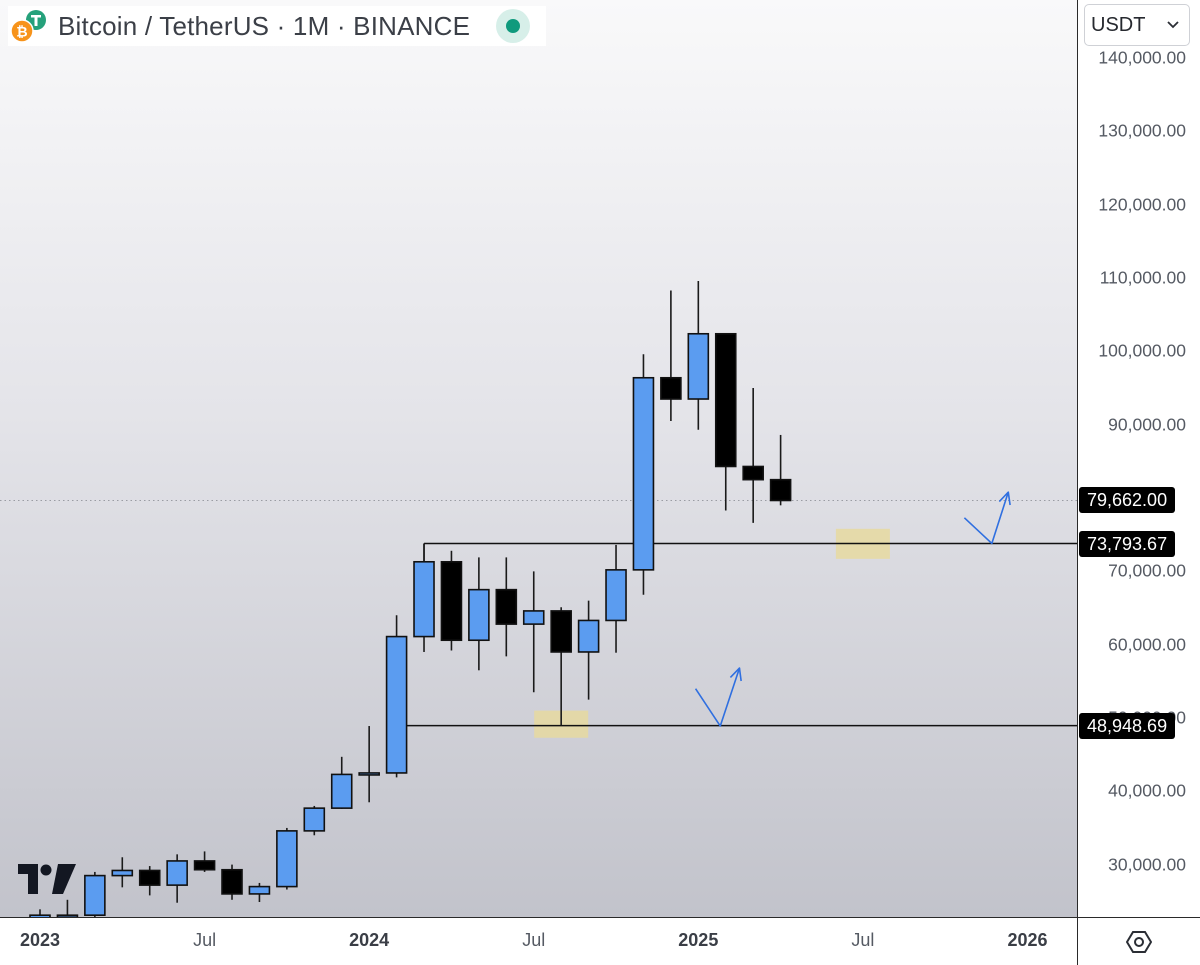  I want to click on y-tick-label: 60,000.00, so click(1147, 644).